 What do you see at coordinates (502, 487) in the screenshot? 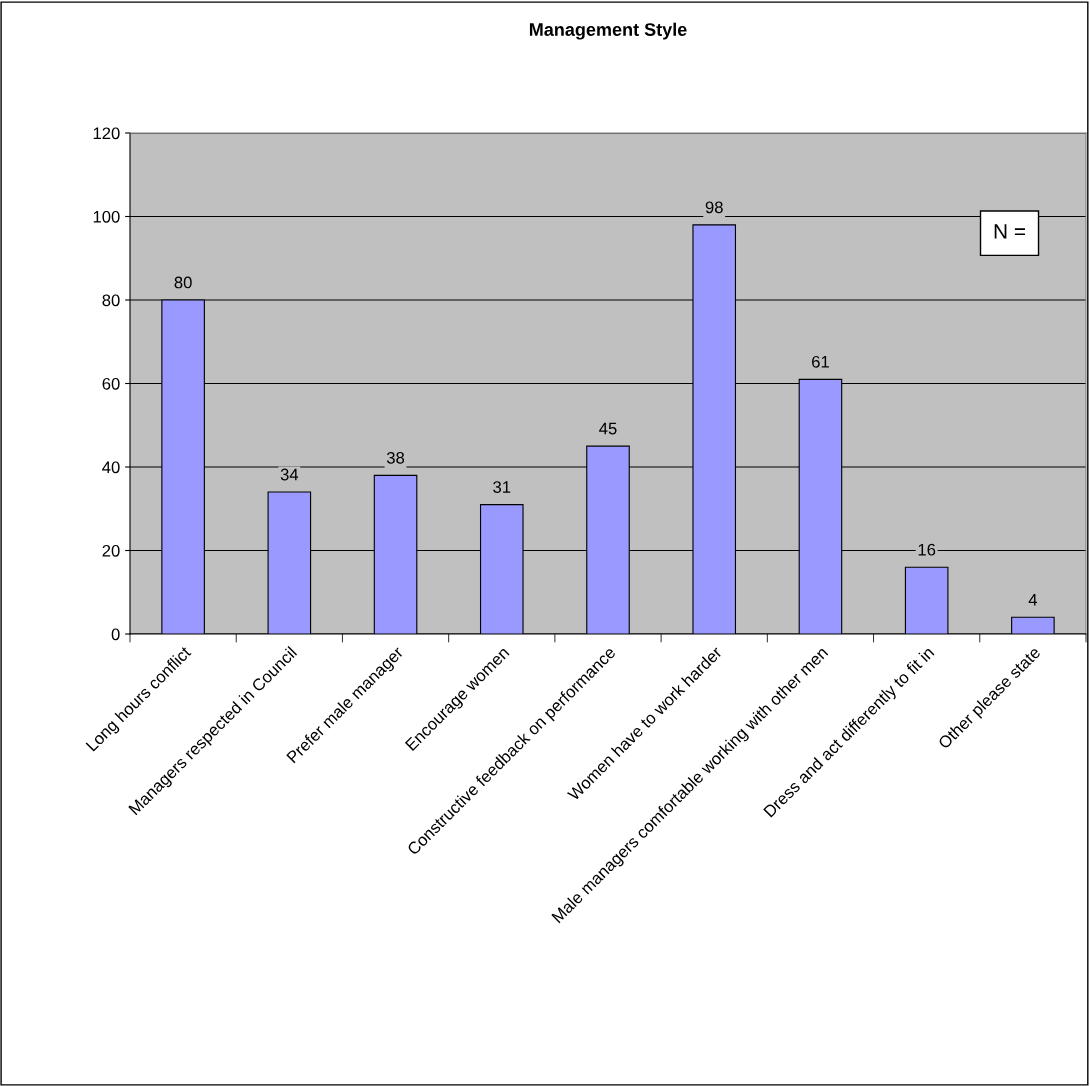
I see `data-label: 31` at bounding box center [502, 487].